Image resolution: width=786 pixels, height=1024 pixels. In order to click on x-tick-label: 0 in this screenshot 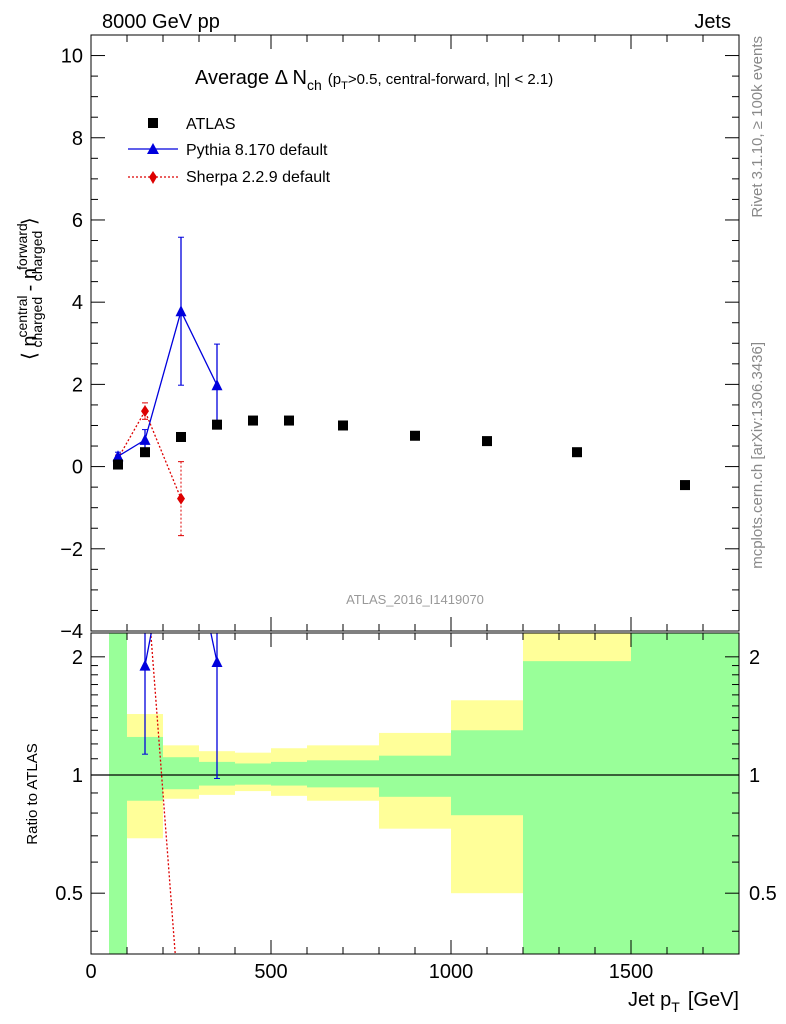, I will do `click(90, 972)`.